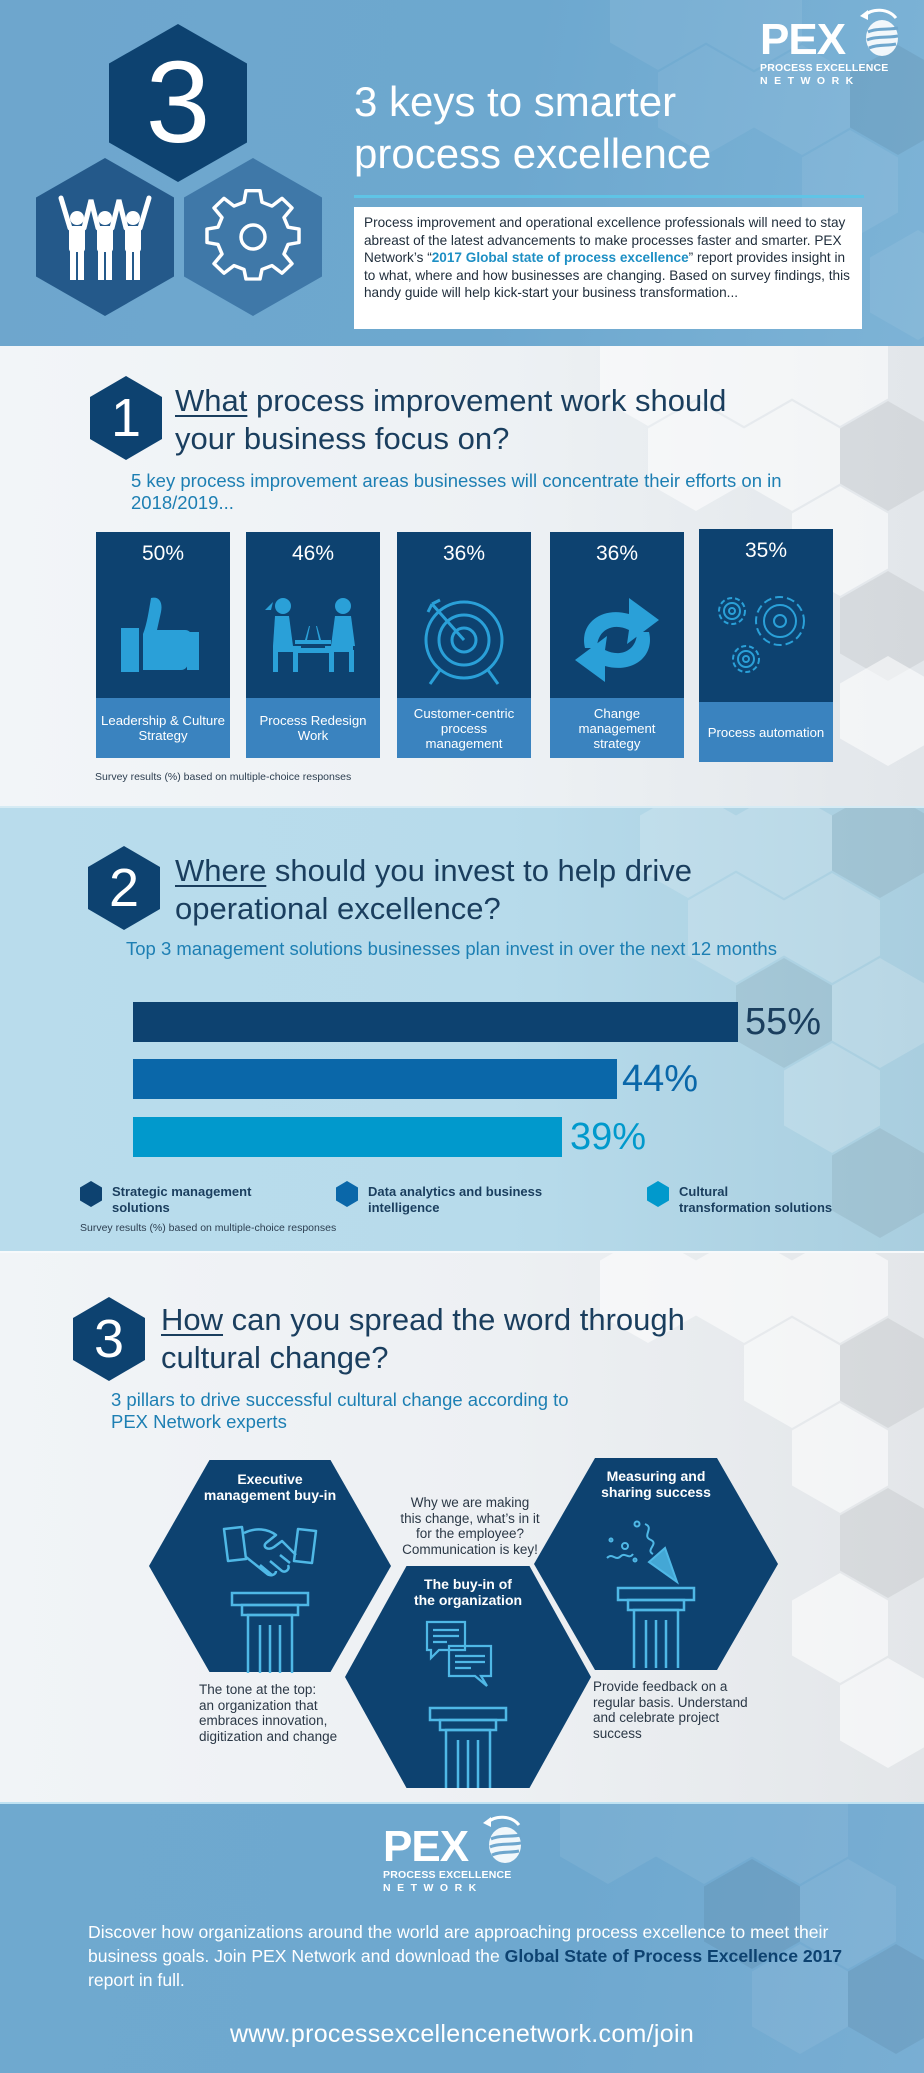 The image size is (924, 2073). What do you see at coordinates (375, 1079) in the screenshot?
I see `bar-data-analytics` at bounding box center [375, 1079].